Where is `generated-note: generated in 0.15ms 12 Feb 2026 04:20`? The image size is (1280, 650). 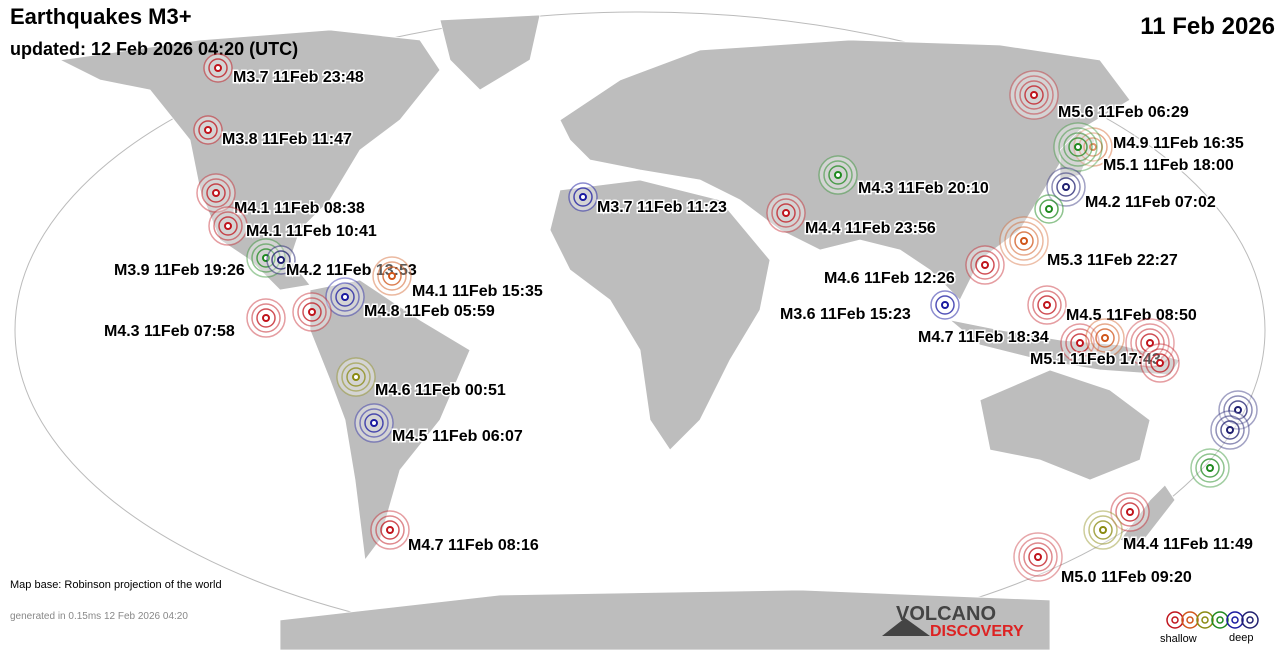 generated-note: generated in 0.15ms 12 Feb 2026 04:20 is located at coordinates (99, 616).